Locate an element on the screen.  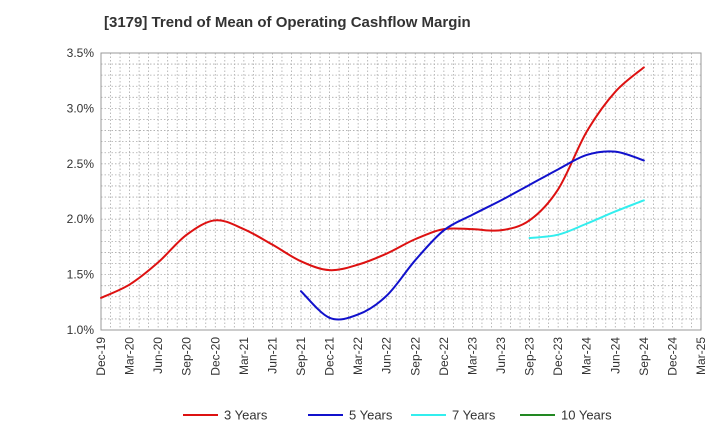
y-tick-label: 3.0% is located at coordinates (81, 108).